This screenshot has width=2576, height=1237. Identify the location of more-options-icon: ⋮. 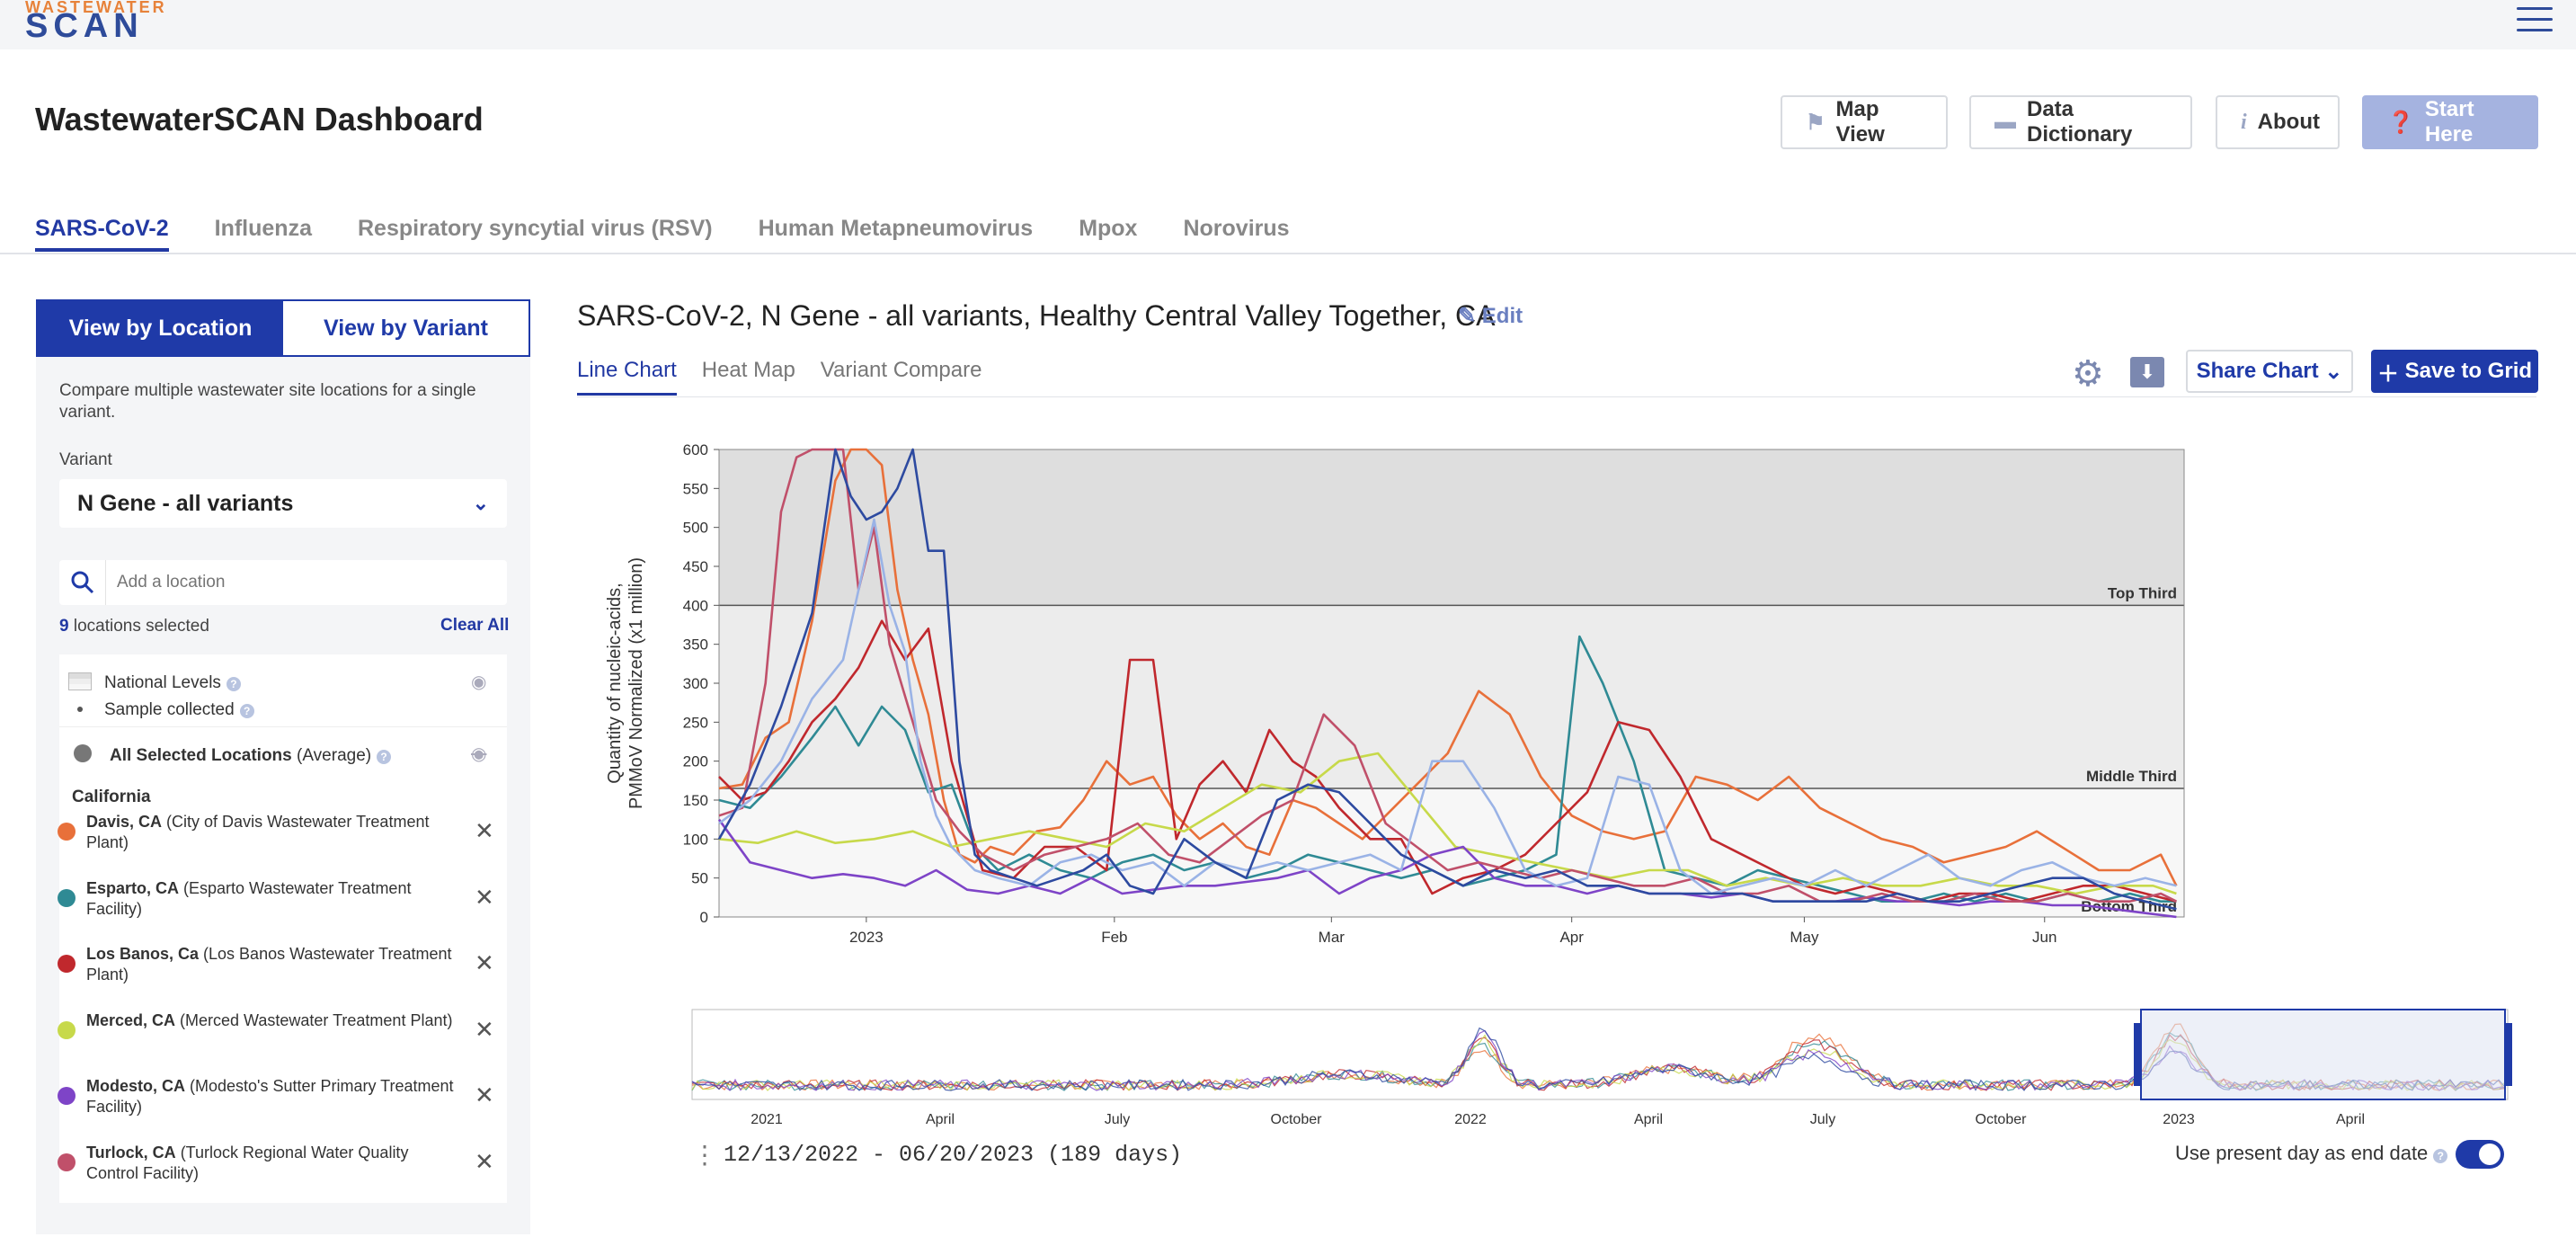
(704, 1155).